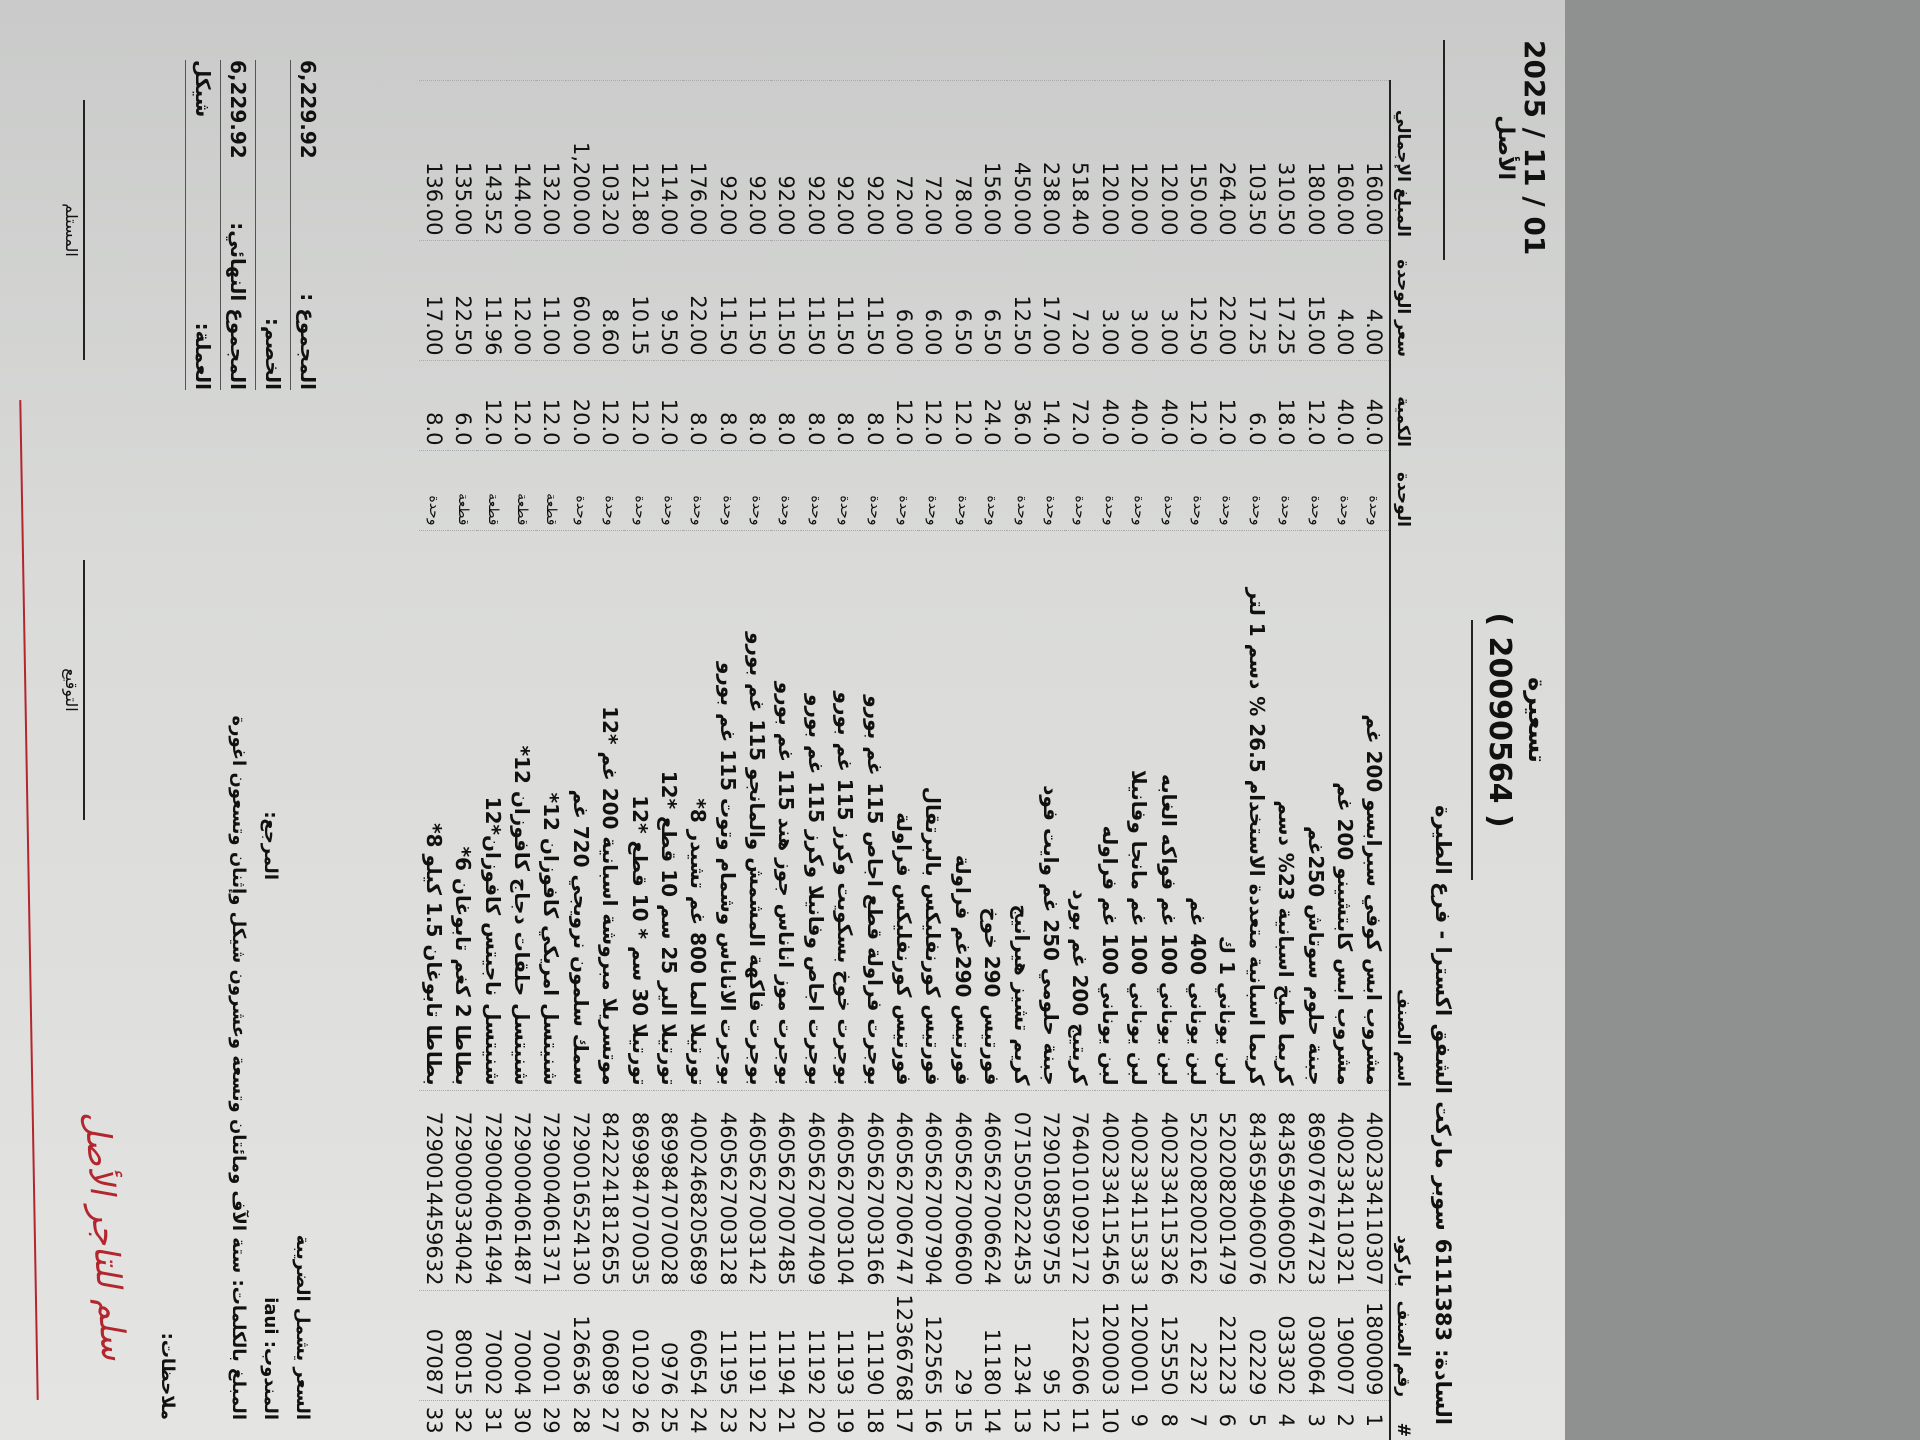  Describe the element at coordinates (29, 900) in the screenshot. I see `red-pen-line` at that location.